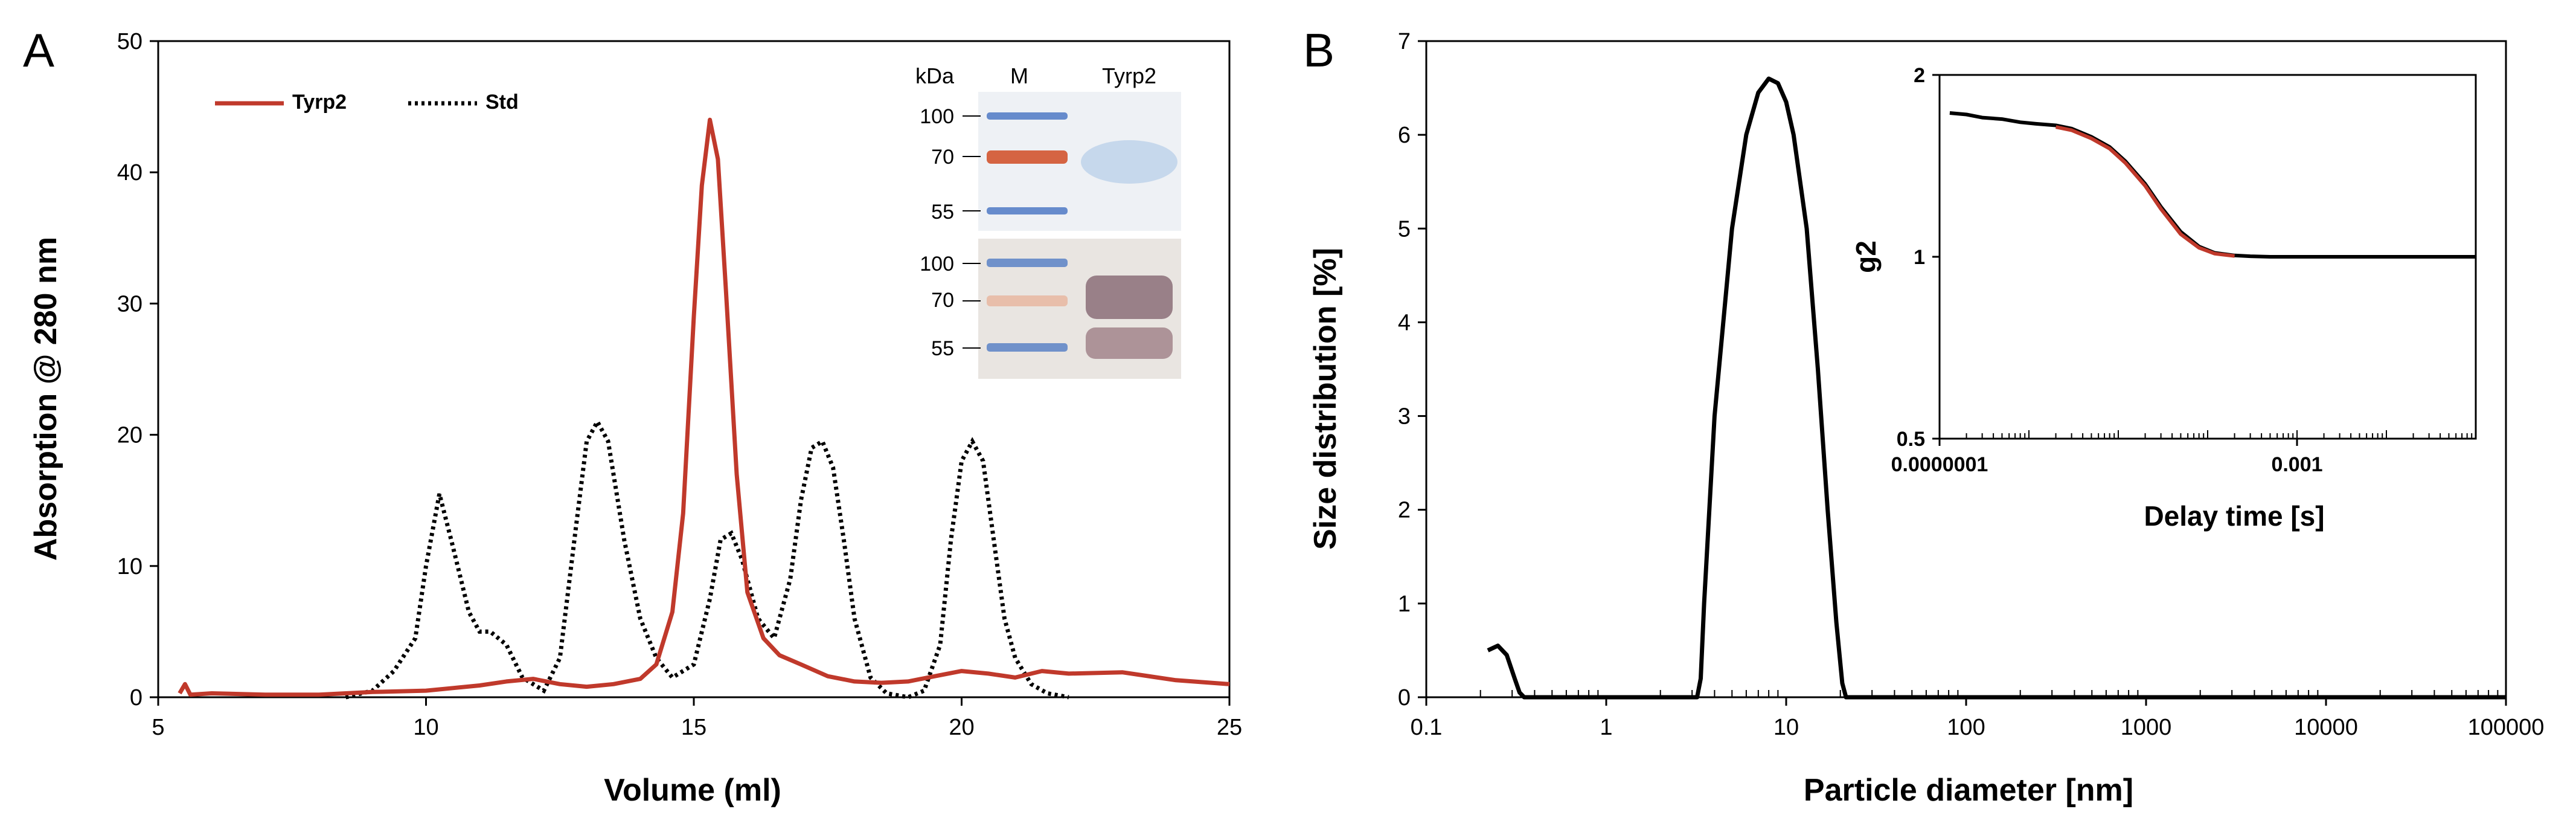 The width and height of the screenshot is (2576, 835). What do you see at coordinates (1027, 300) in the screenshot?
I see `gel-lower-marker-70-band` at bounding box center [1027, 300].